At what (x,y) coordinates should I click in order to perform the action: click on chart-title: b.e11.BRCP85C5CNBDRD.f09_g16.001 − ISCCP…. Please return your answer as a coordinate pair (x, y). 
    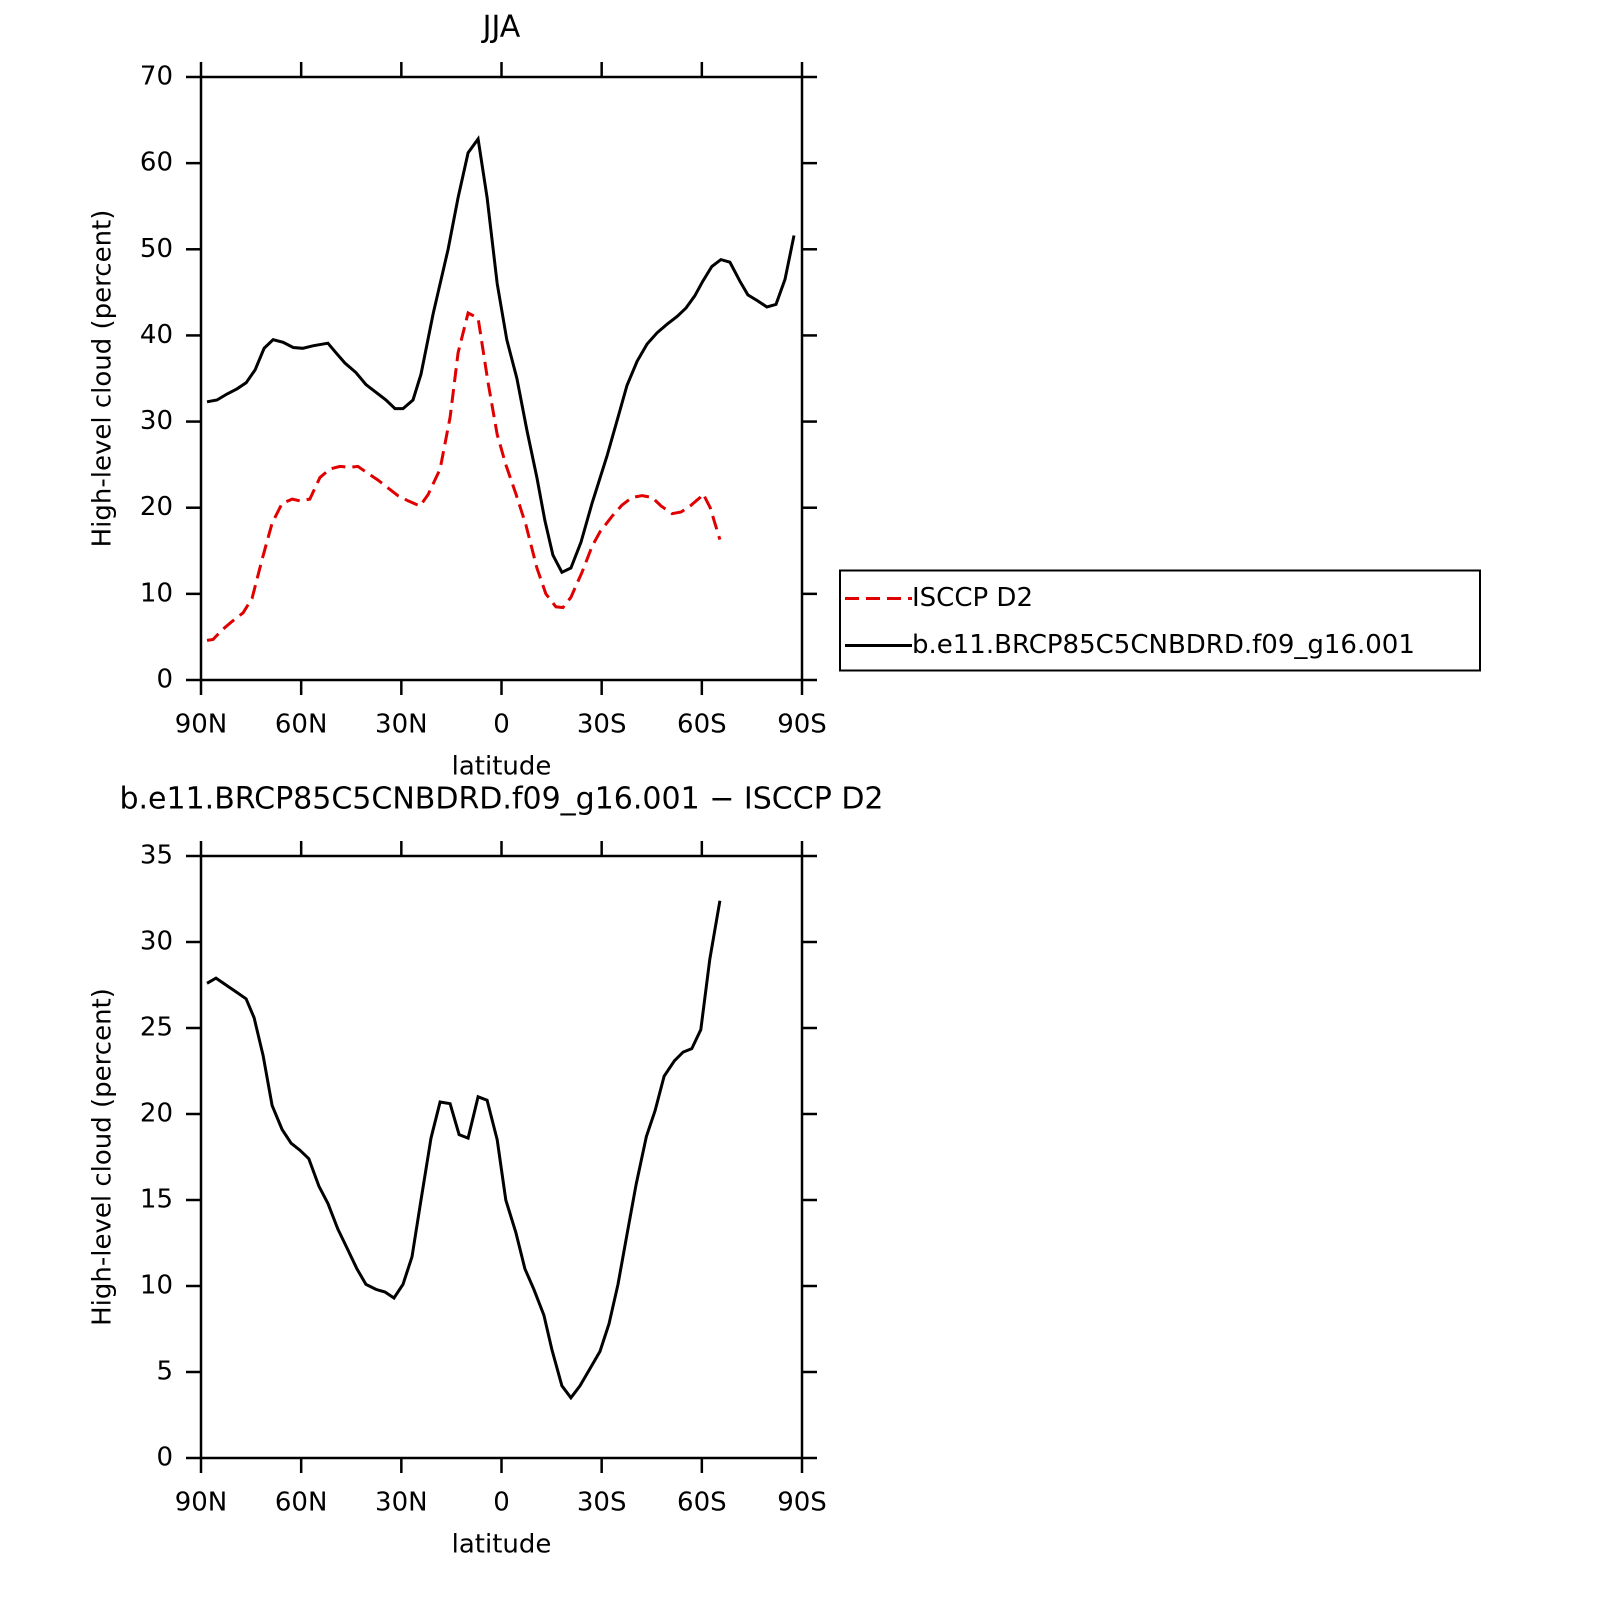
    Looking at the image, I should click on (501, 799).